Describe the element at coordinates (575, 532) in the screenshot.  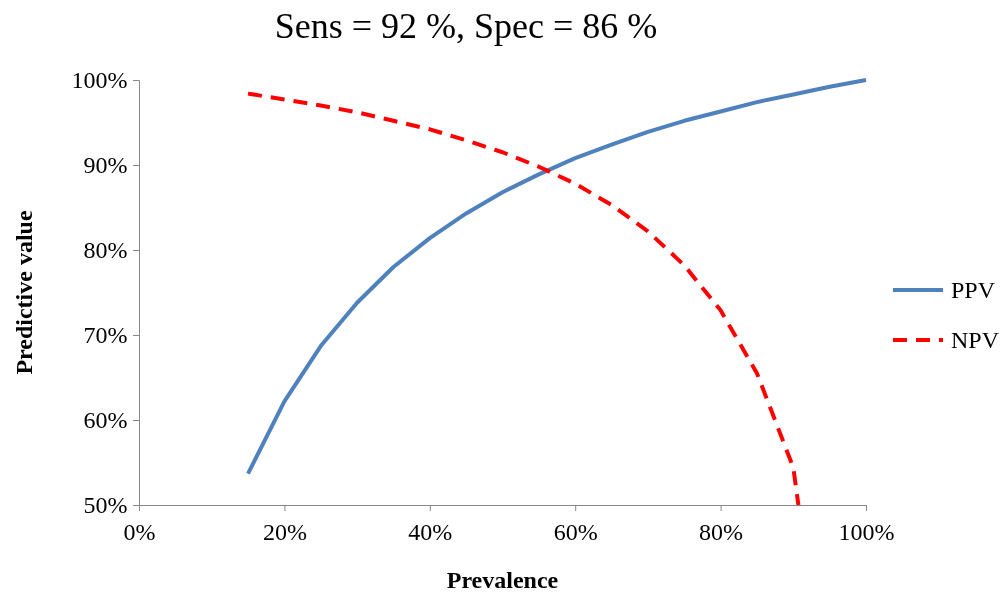
I see `x-tick-label: 60%` at that location.